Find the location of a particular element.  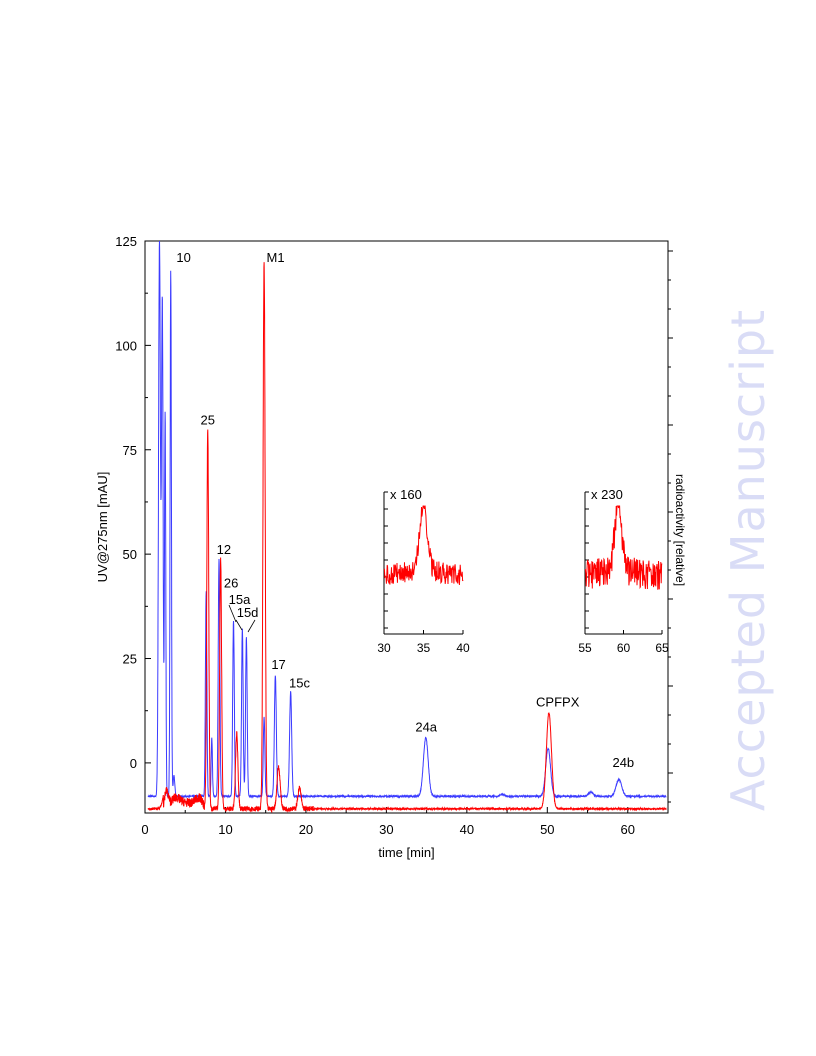

inset-plot-1: 30 35 40 x 160 is located at coordinates (423, 571).